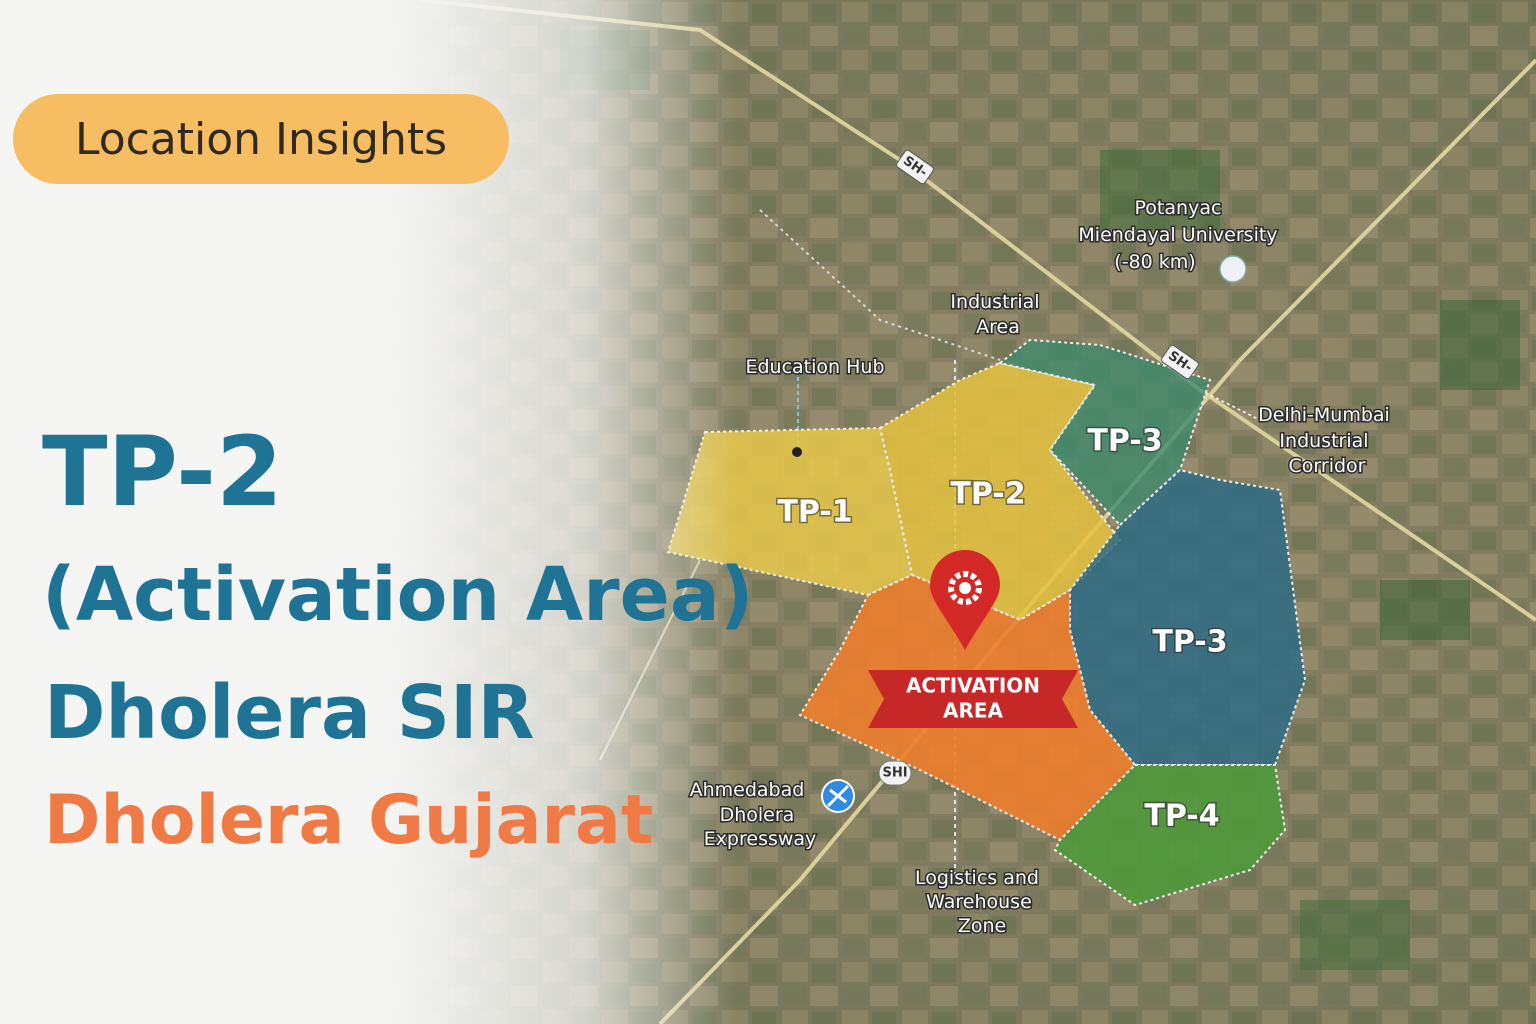 Image resolution: width=1536 pixels, height=1024 pixels. I want to click on badge-text: Location Insights, so click(261, 139).